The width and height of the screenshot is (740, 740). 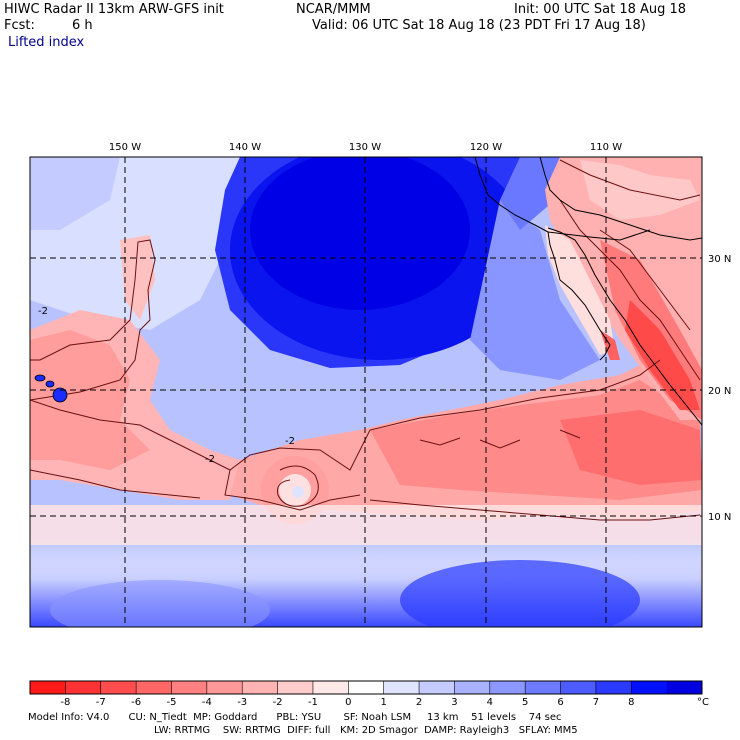 I want to click on colorbar-tick-label: -7, so click(x=101, y=702).